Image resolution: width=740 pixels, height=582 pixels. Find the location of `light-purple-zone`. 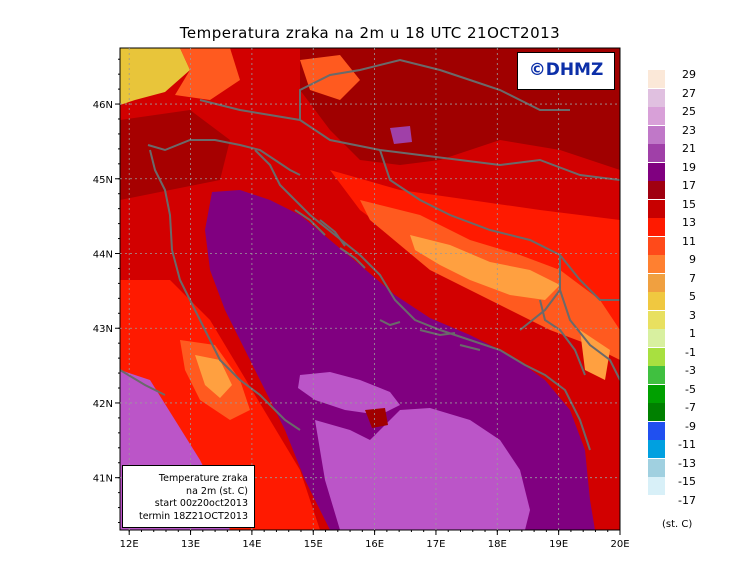

light-purple-zone is located at coordinates (422, 469).